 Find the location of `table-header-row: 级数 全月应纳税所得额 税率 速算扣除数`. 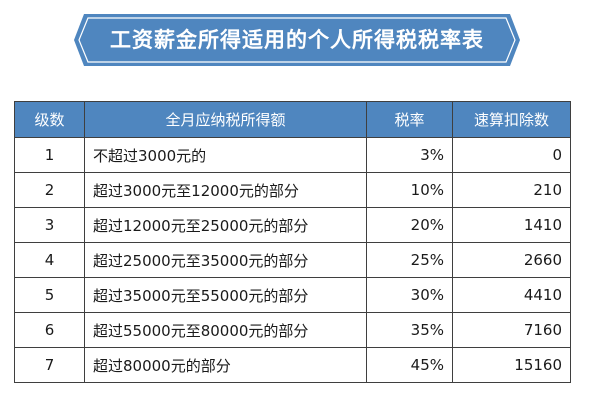

table-header-row: 级数 全月应纳税所得额 税率 速算扣除数 is located at coordinates (292, 119).